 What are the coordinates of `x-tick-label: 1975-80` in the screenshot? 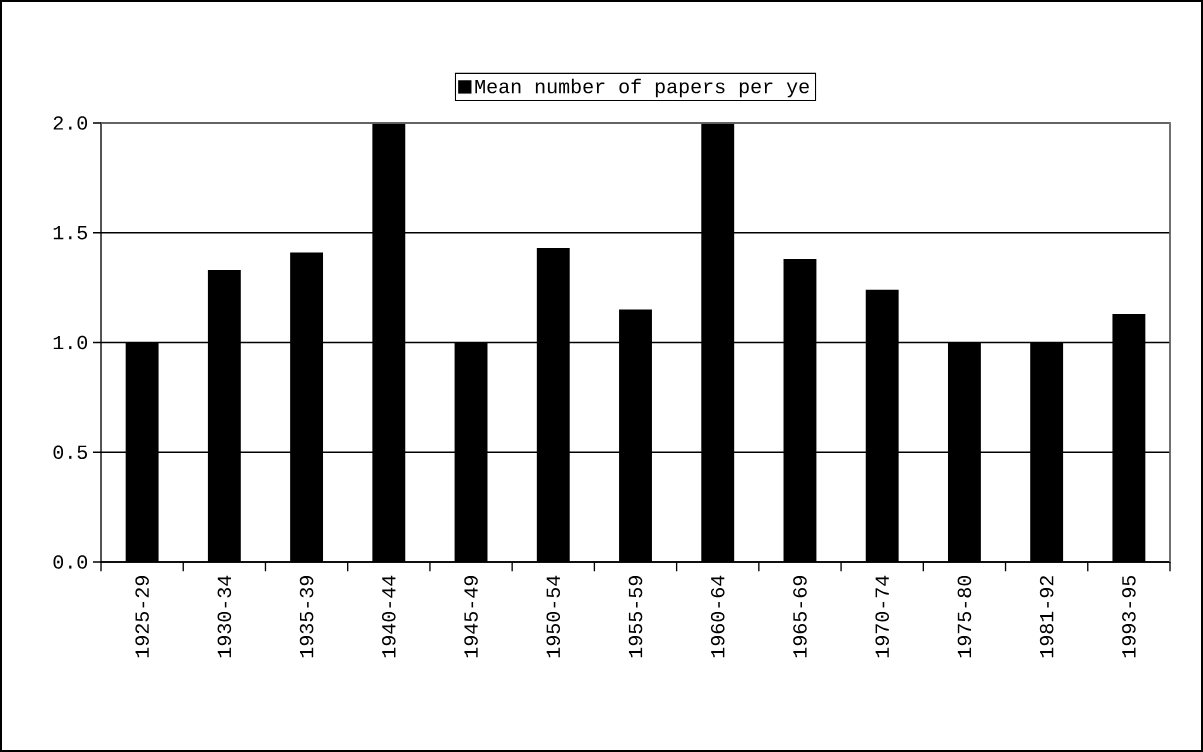 It's located at (964, 616).